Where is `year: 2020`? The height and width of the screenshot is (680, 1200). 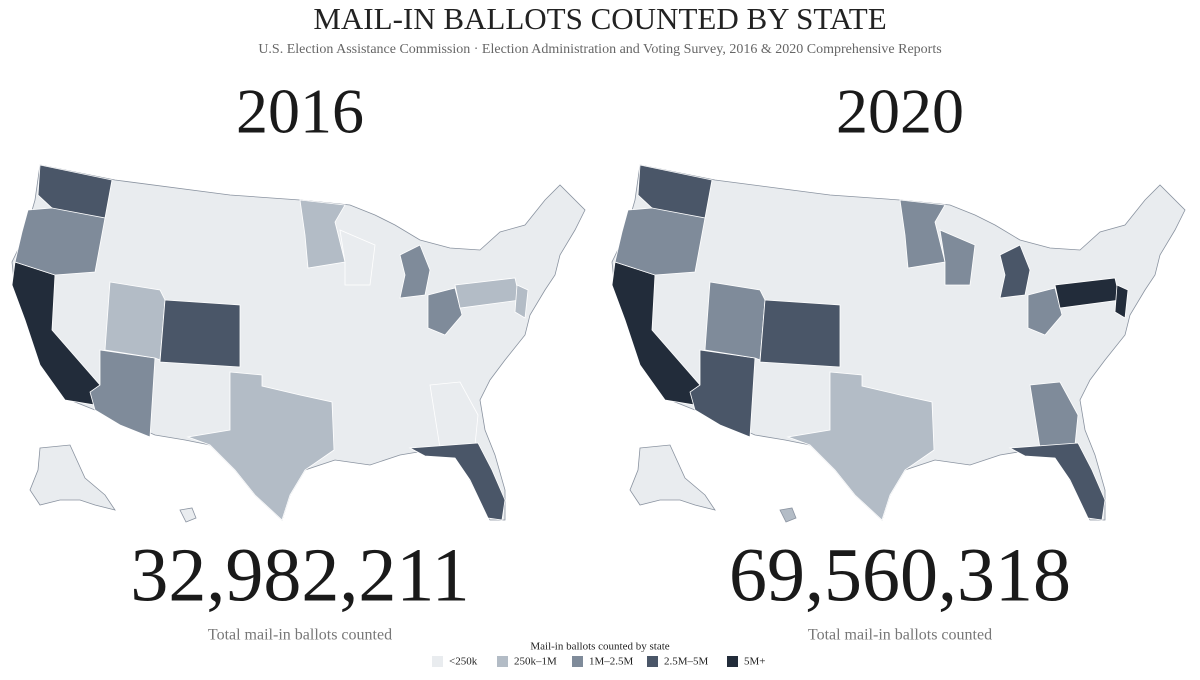 year: 2020 is located at coordinates (900, 111).